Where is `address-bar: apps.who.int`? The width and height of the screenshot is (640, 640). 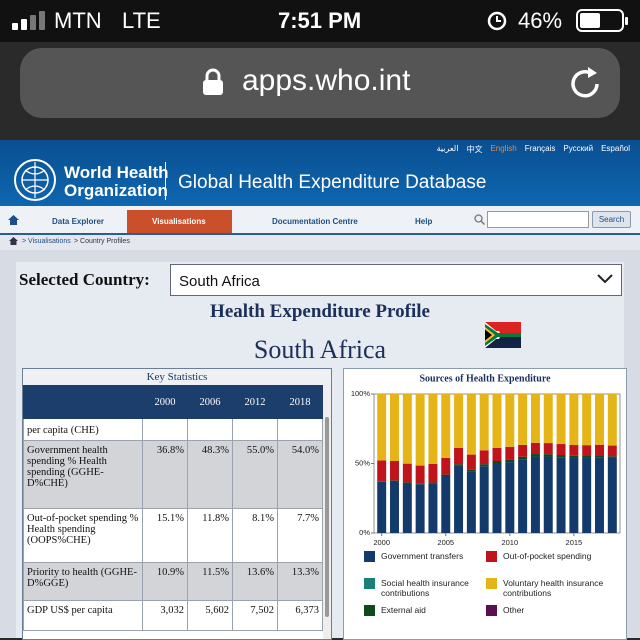
address-bar: apps.who.int is located at coordinates (320, 83).